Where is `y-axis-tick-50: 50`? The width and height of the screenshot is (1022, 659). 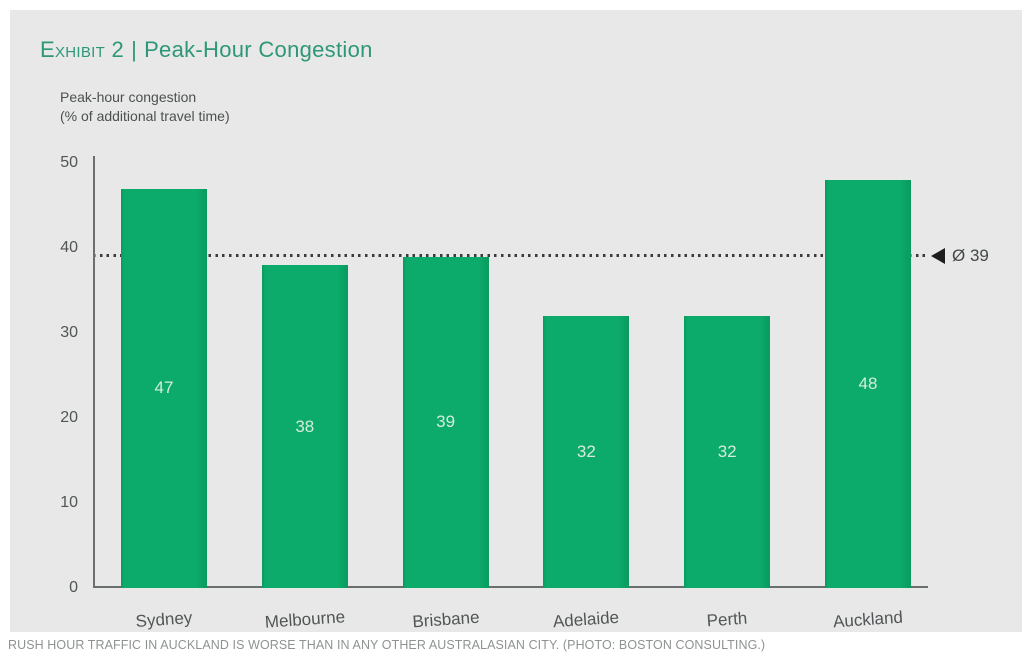 y-axis-tick-50: 50 is located at coordinates (69, 162).